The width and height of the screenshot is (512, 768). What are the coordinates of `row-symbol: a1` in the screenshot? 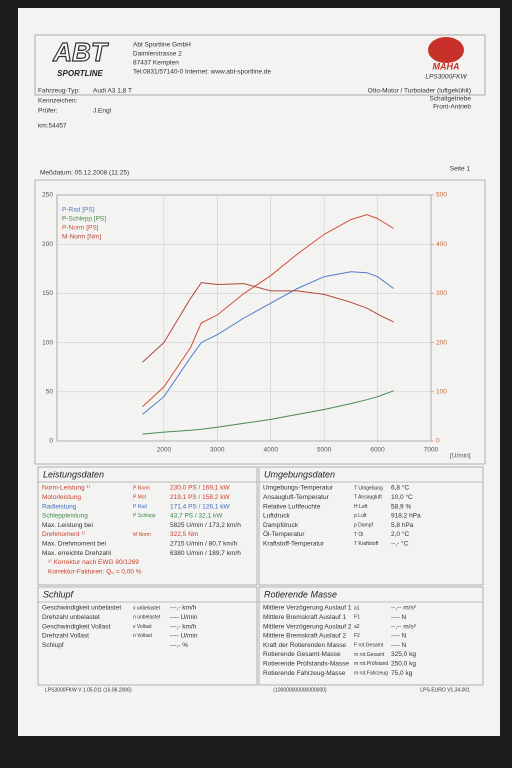 It's located at (357, 608).